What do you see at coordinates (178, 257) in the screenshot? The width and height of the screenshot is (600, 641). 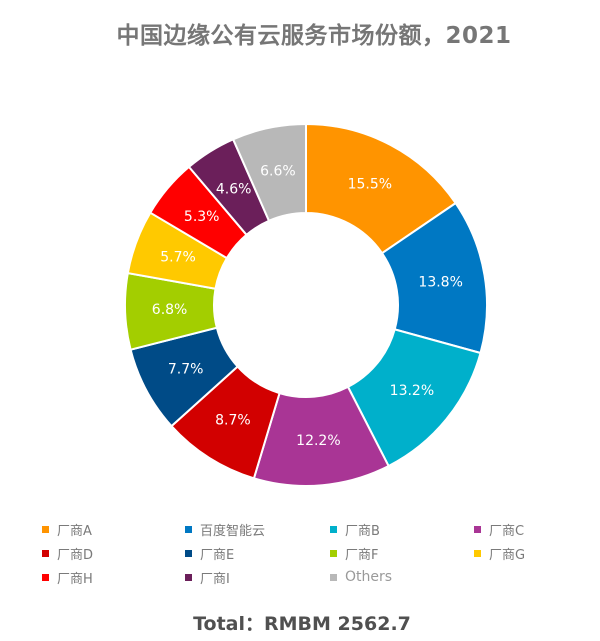 I see `slice-value-label: 5.7%` at bounding box center [178, 257].